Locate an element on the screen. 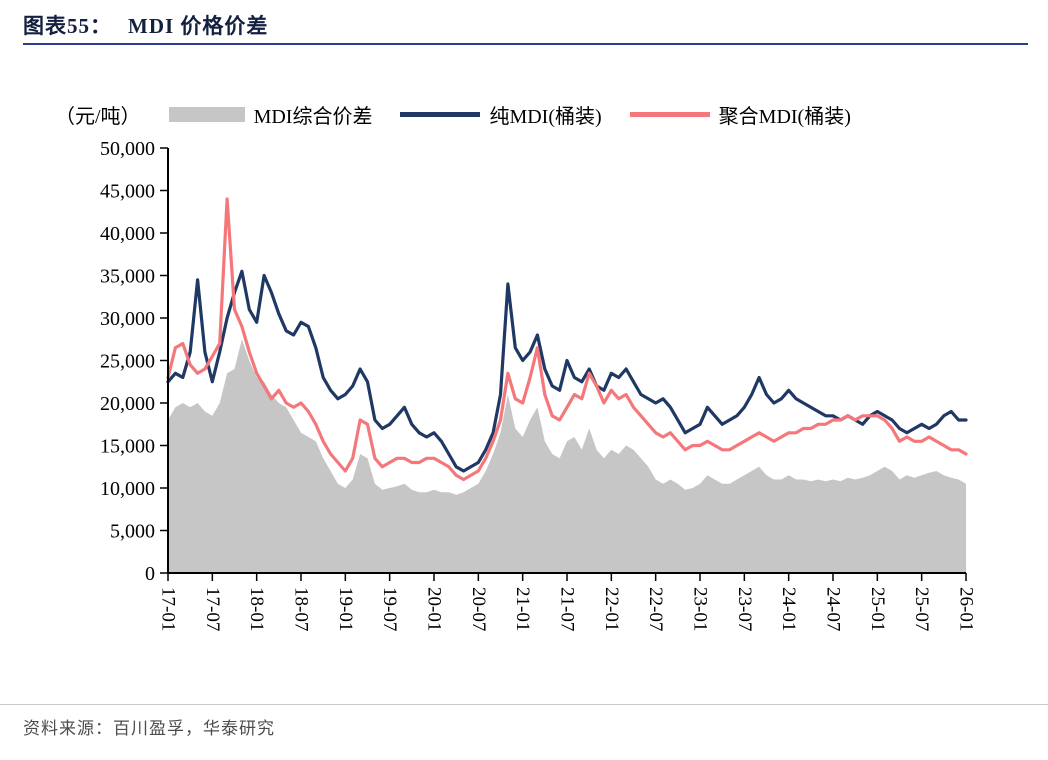 The width and height of the screenshot is (1048, 760). legend-item: 纯MDI(桶装) is located at coordinates (501, 114).